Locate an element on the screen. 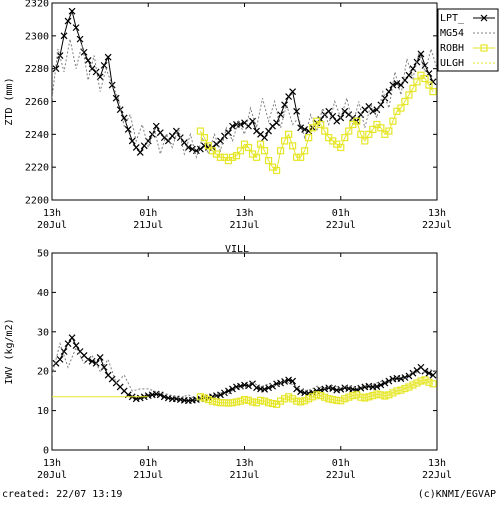 Image resolution: width=500 pixels, height=505 pixels. series-line-mg54 is located at coordinates (244, 371).